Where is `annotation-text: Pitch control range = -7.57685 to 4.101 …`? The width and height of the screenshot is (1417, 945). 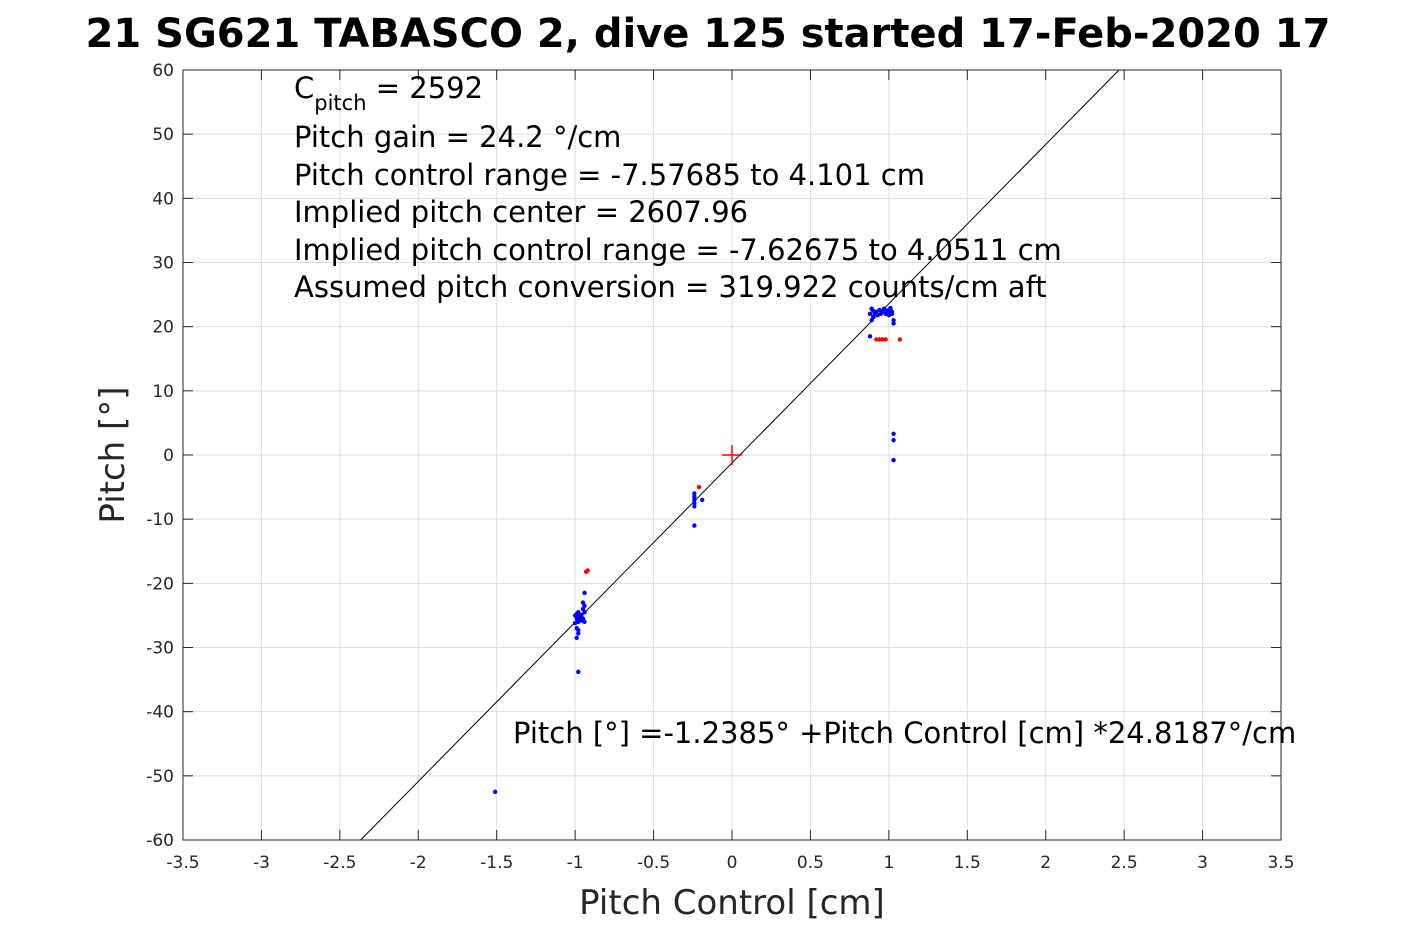 annotation-text: Pitch control range = -7.57685 to 4.101 … is located at coordinates (609, 175).